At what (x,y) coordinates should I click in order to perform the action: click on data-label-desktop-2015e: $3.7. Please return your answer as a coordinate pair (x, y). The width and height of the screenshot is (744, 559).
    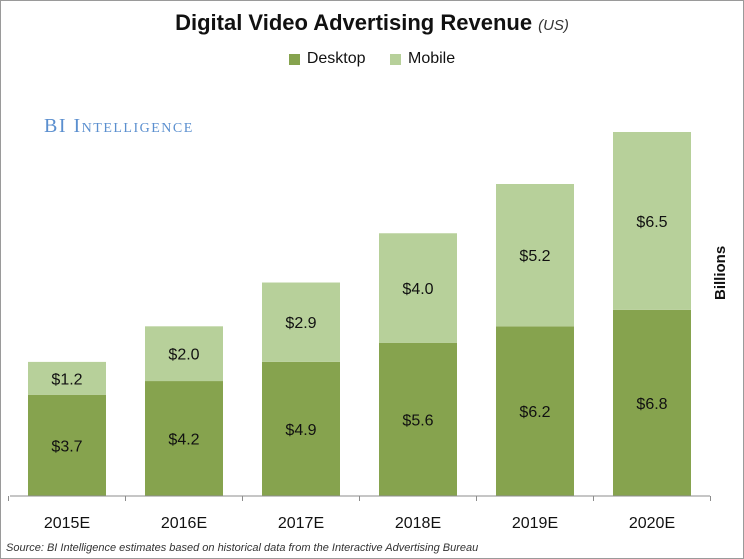
    Looking at the image, I should click on (66, 446).